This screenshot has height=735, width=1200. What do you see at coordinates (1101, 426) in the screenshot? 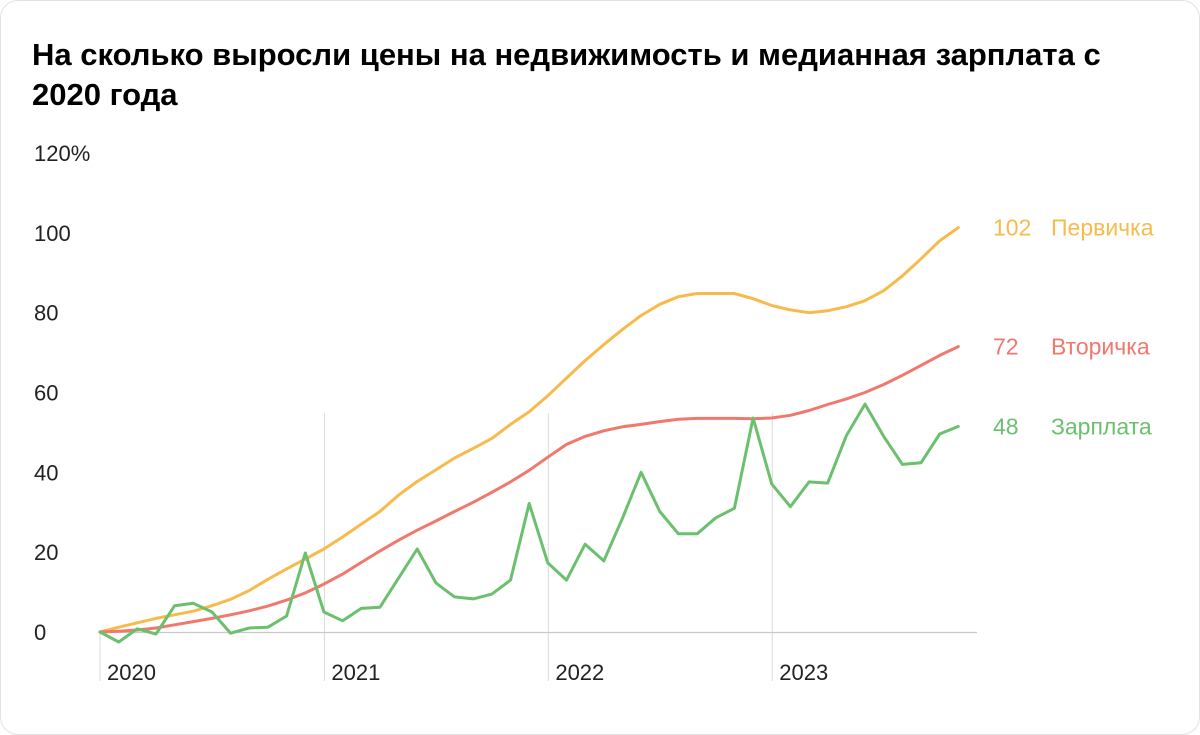
I see `series-name-label: Зарплата` at bounding box center [1101, 426].